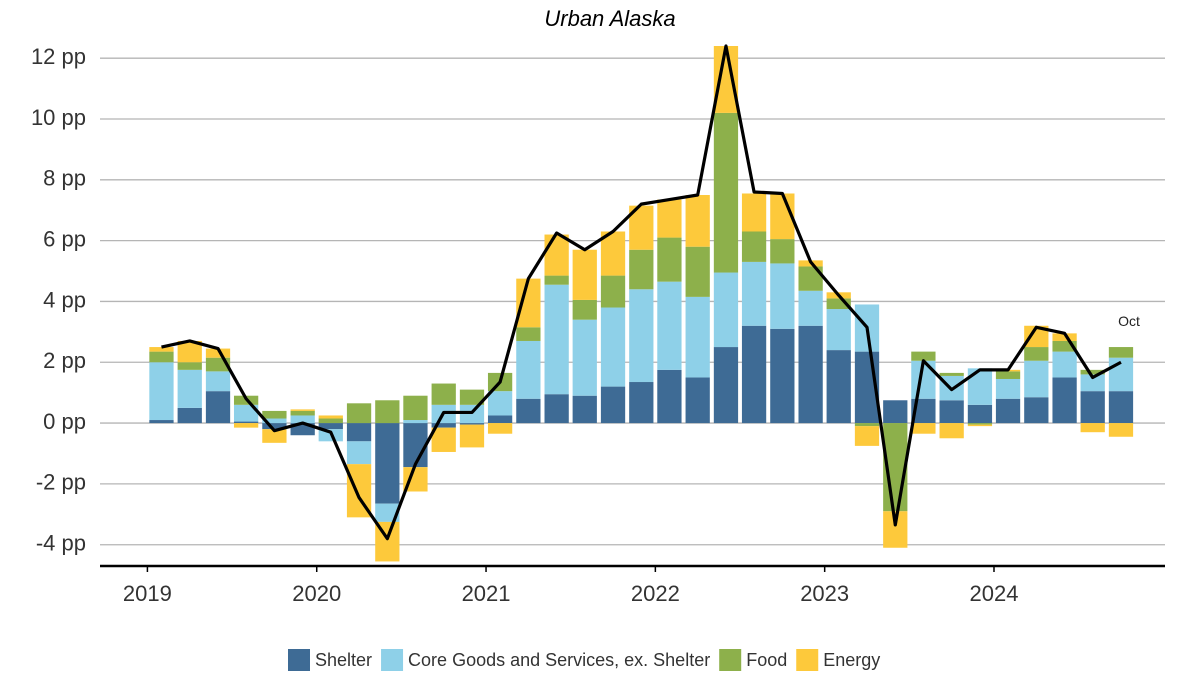 This screenshot has width=1178, height=673. I want to click on legend-label: Core Goods and Services, ex. Shelter, so click(559, 660).